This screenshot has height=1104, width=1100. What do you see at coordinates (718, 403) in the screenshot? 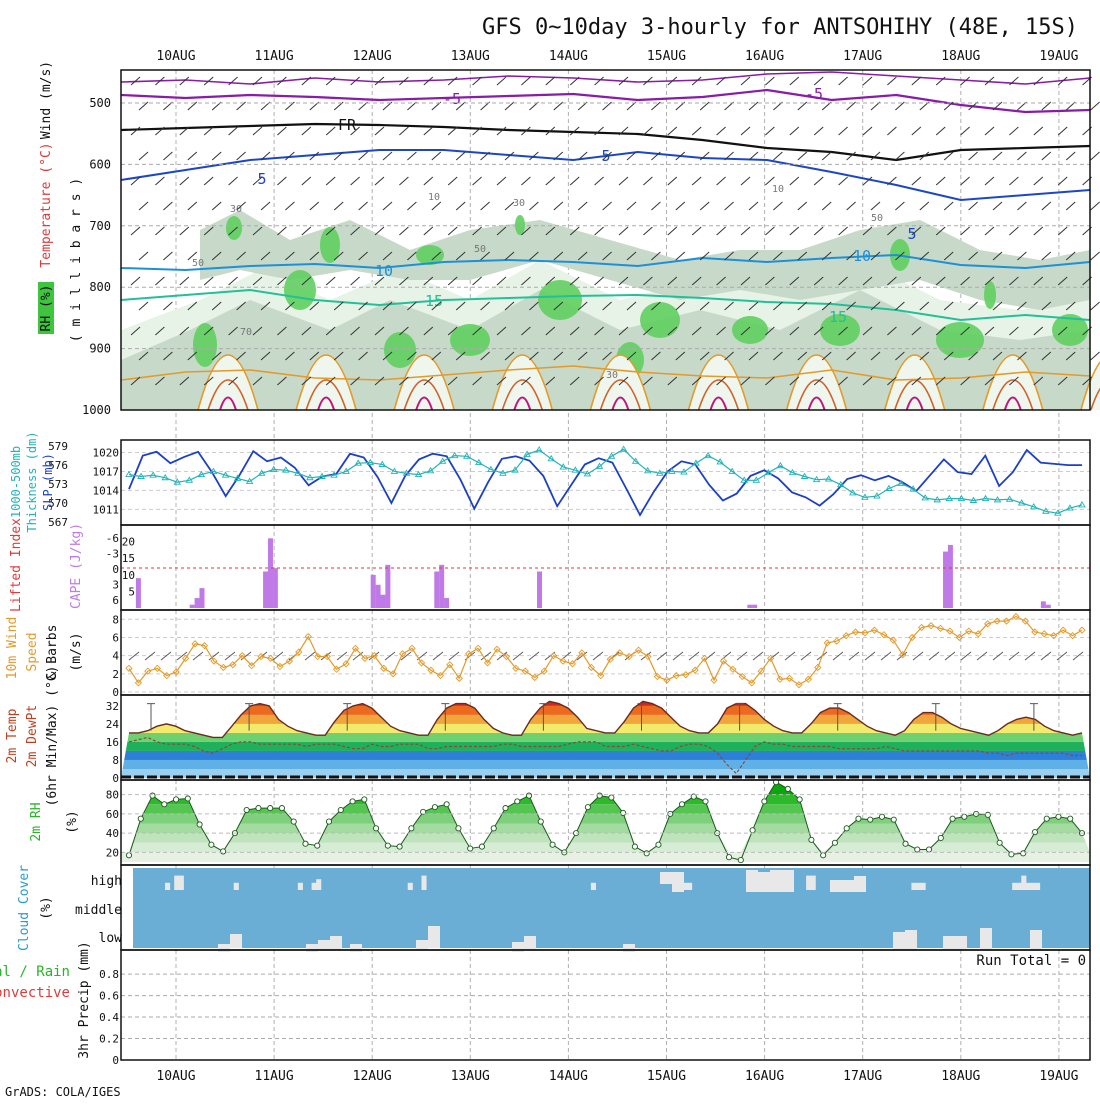
I see `temp-hump-magenta` at bounding box center [718, 403].